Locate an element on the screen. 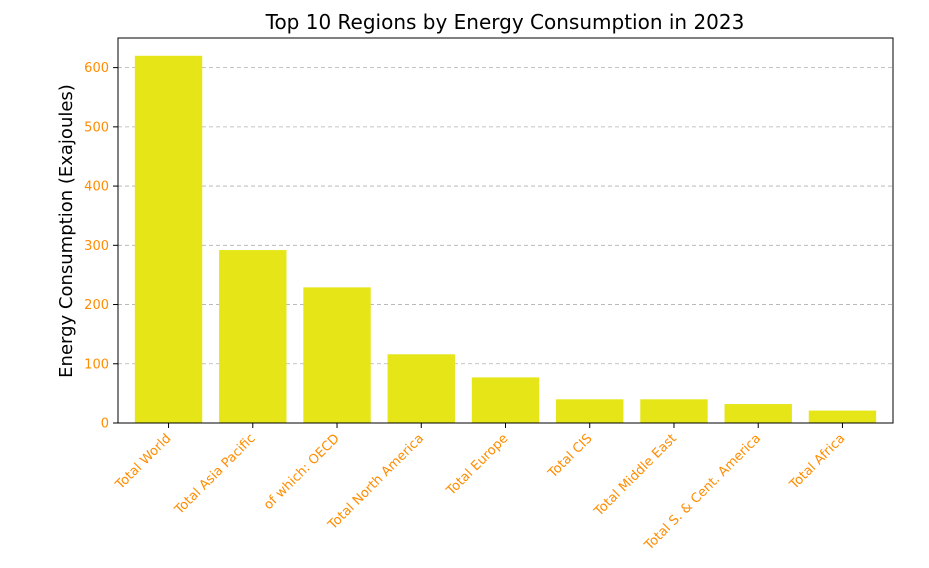 The width and height of the screenshot is (929, 568). y-tick-label: 200 is located at coordinates (96, 305).